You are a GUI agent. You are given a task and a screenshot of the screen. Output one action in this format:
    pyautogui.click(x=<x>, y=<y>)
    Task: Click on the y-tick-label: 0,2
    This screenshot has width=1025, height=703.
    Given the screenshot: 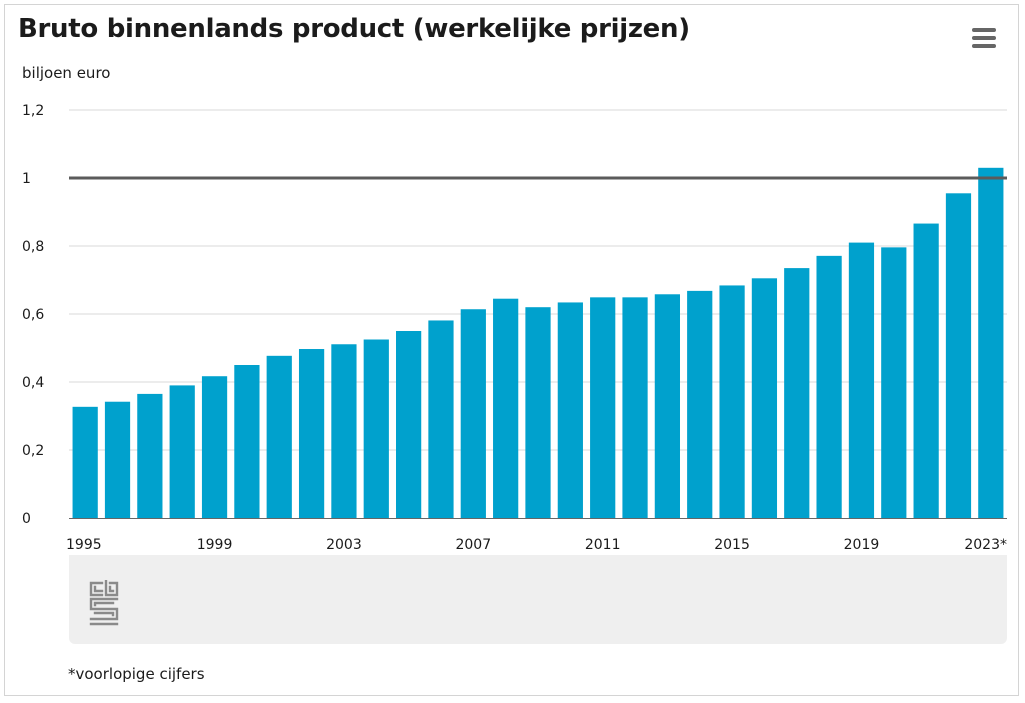 What is the action you would take?
    pyautogui.click(x=33, y=451)
    